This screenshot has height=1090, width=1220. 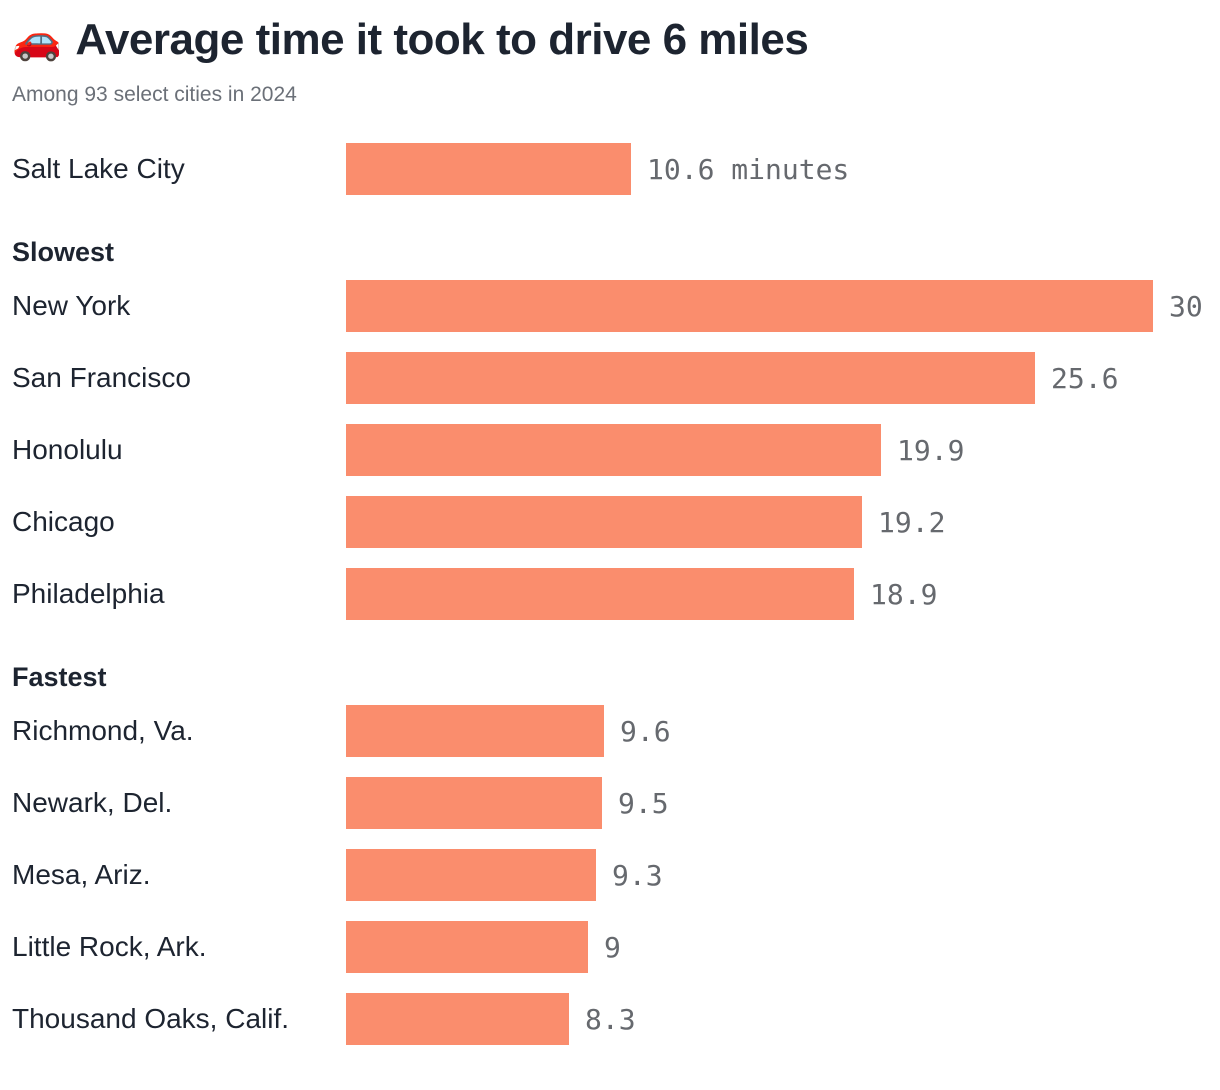 I want to click on chart-row: Little Rock, Ark. 9, so click(x=610, y=947).